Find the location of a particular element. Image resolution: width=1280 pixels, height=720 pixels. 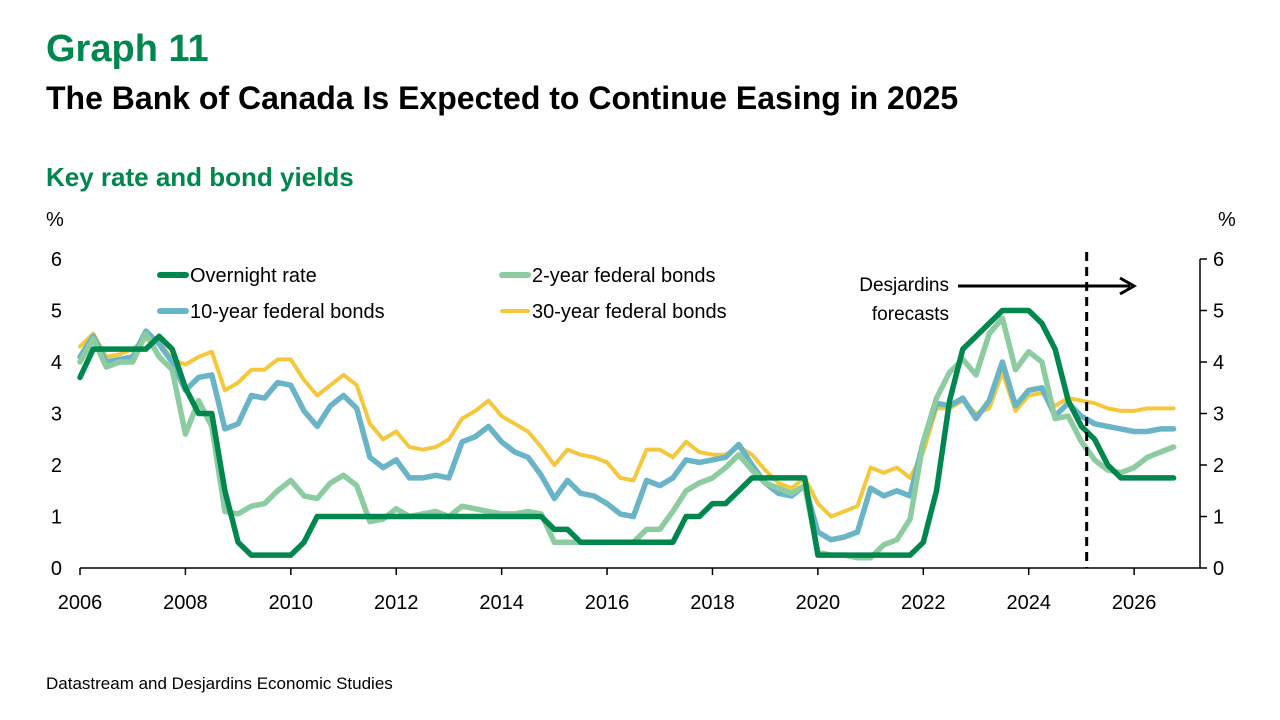

y-tick-label-right: 1 is located at coordinates (1218, 518).